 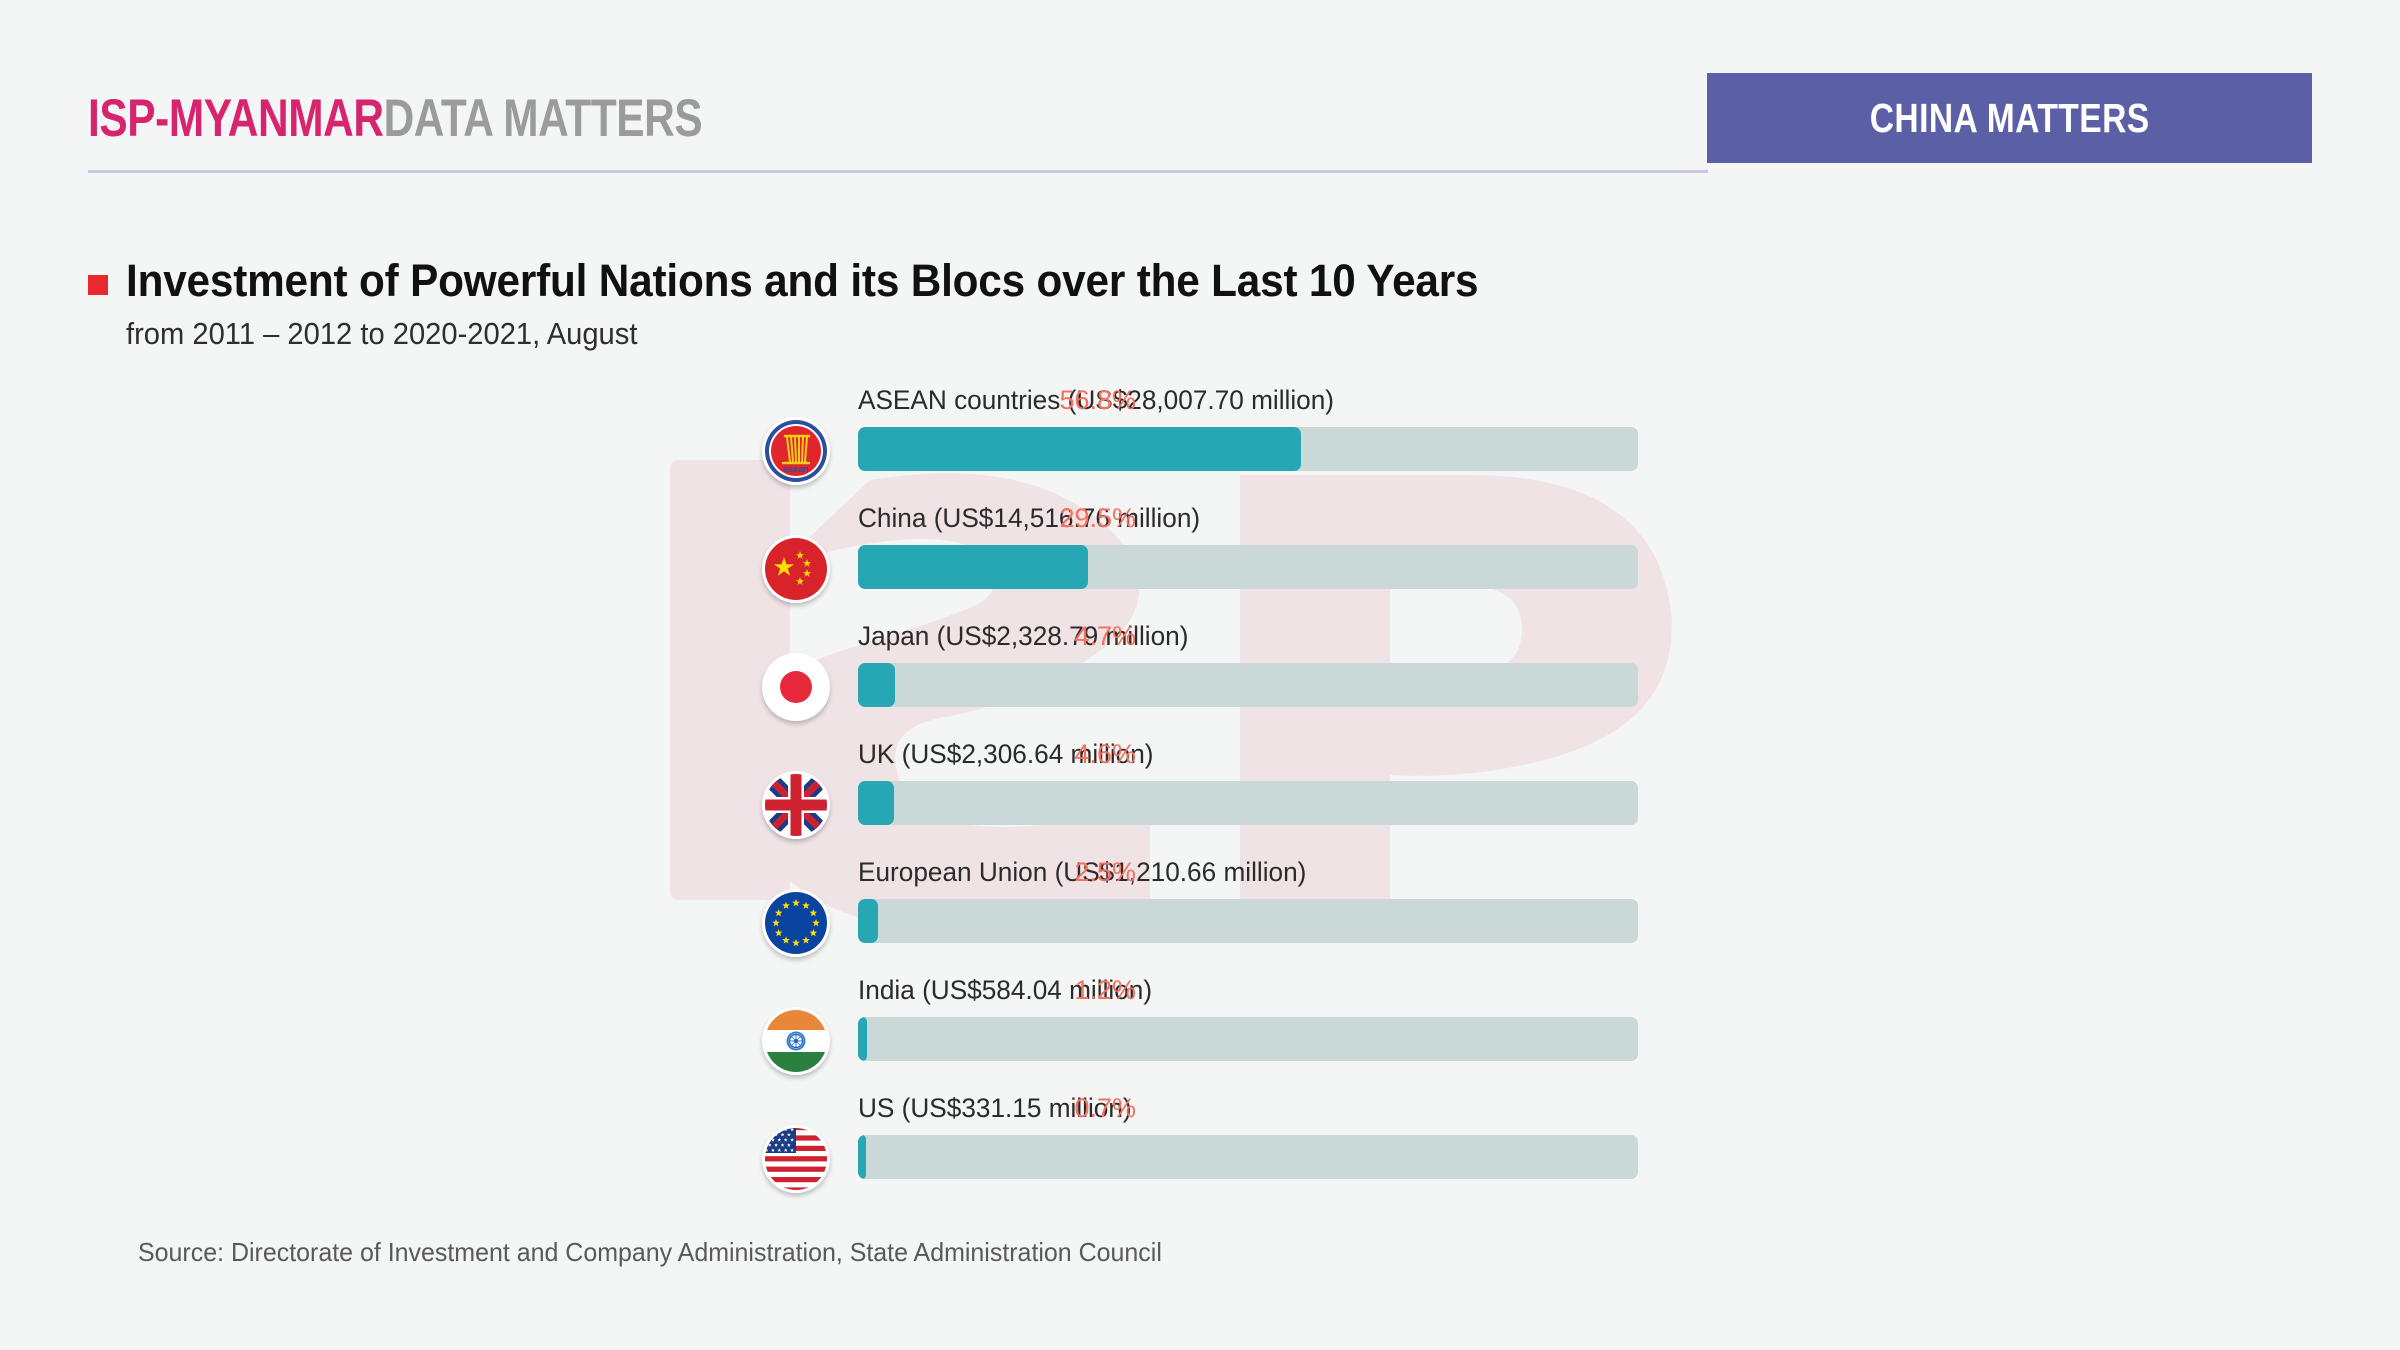 I want to click on uk-flag-icon, so click(x=796, y=805).